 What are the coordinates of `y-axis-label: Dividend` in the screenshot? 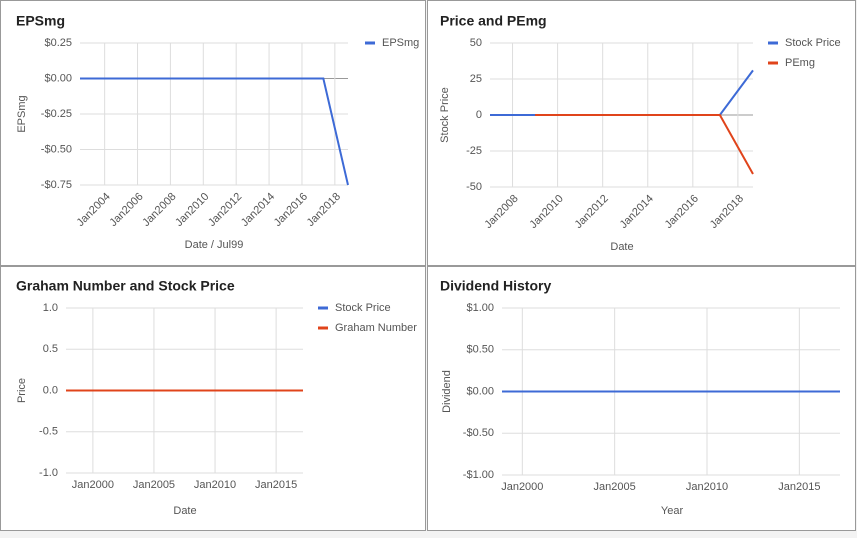 It's located at (447, 391).